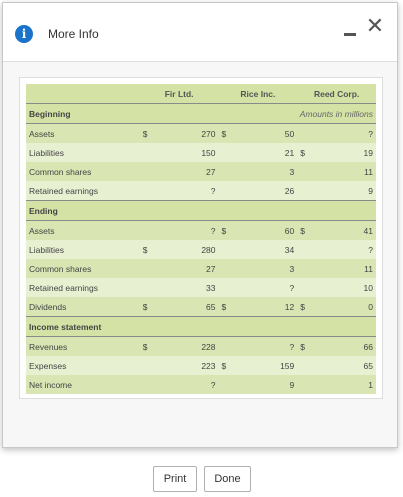 The height and width of the screenshot is (497, 403). I want to click on reed-value: 65, so click(346, 365).